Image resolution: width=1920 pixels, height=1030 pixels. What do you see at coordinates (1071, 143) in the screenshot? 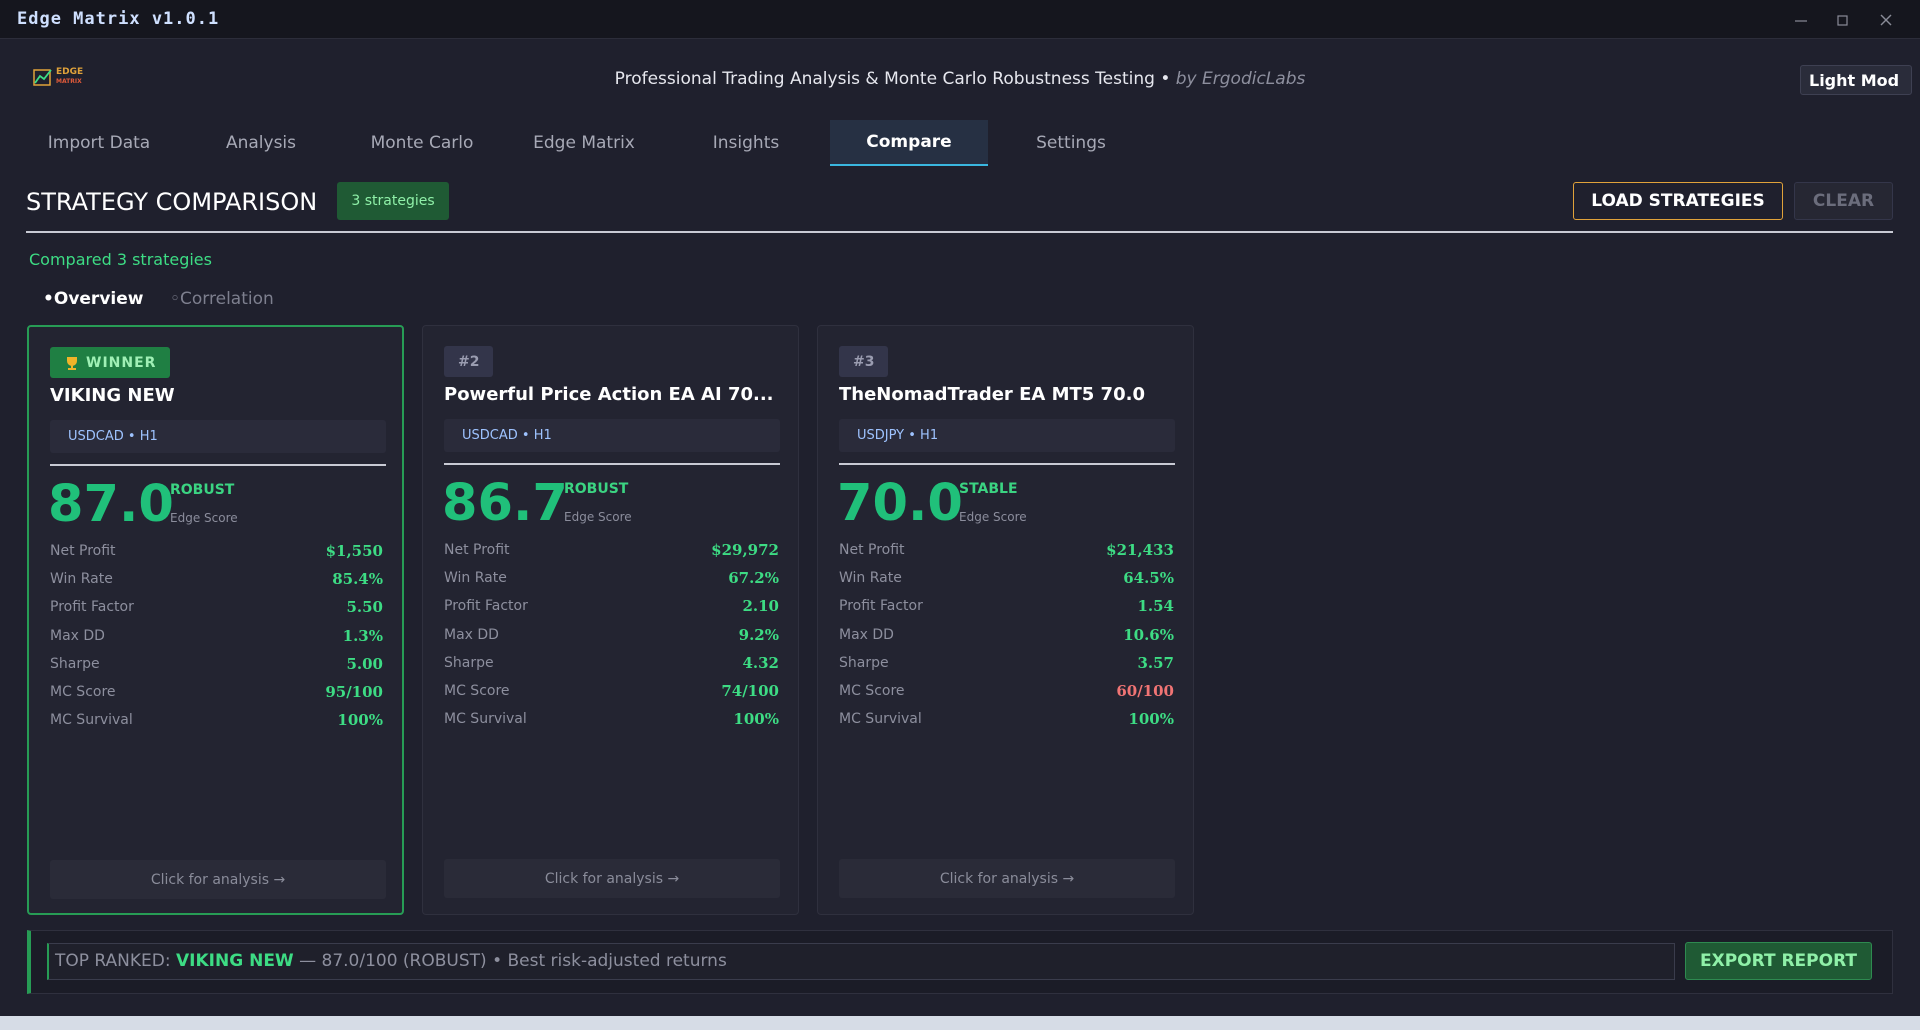
I see `nav-tab: Settings` at bounding box center [1071, 143].